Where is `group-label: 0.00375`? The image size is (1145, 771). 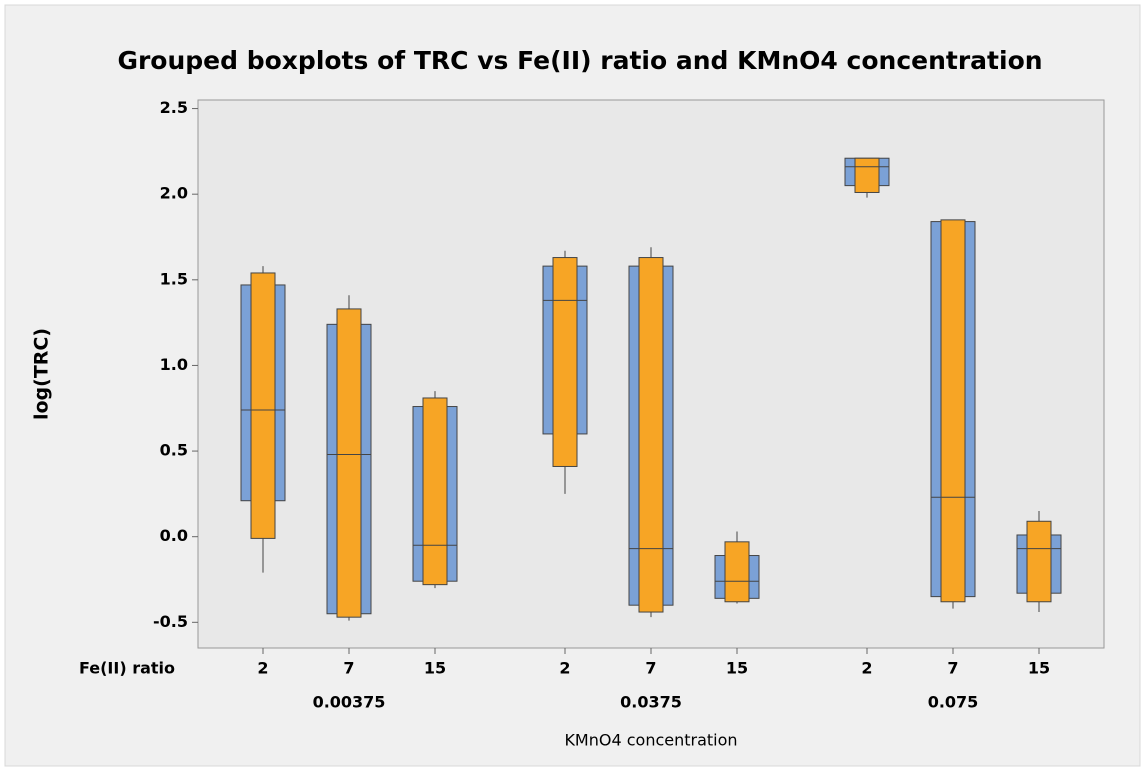 group-label: 0.00375 is located at coordinates (349, 702).